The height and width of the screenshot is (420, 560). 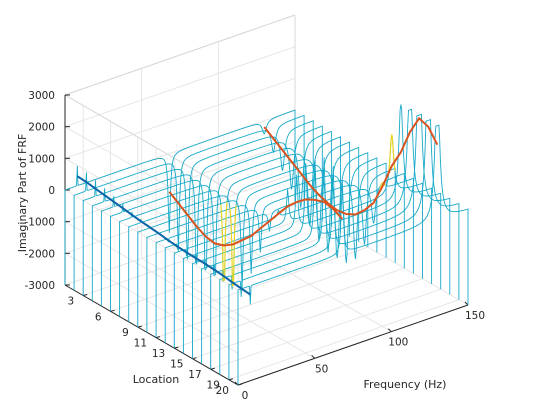 I want to click on y-tick-label: 20, so click(x=222, y=391).